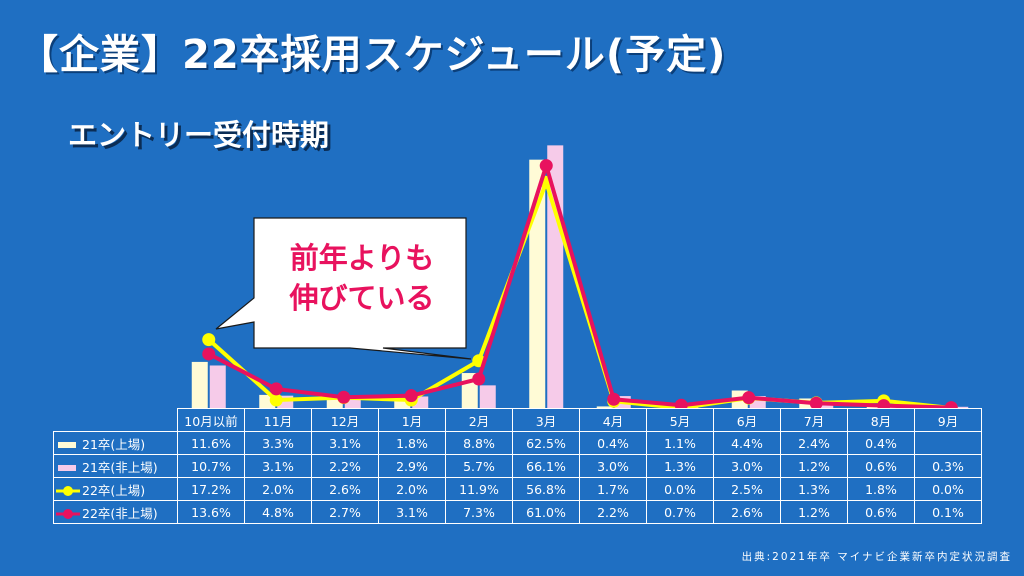  What do you see at coordinates (479, 489) in the screenshot?
I see `data-label-s2-4: 11.9%` at bounding box center [479, 489].